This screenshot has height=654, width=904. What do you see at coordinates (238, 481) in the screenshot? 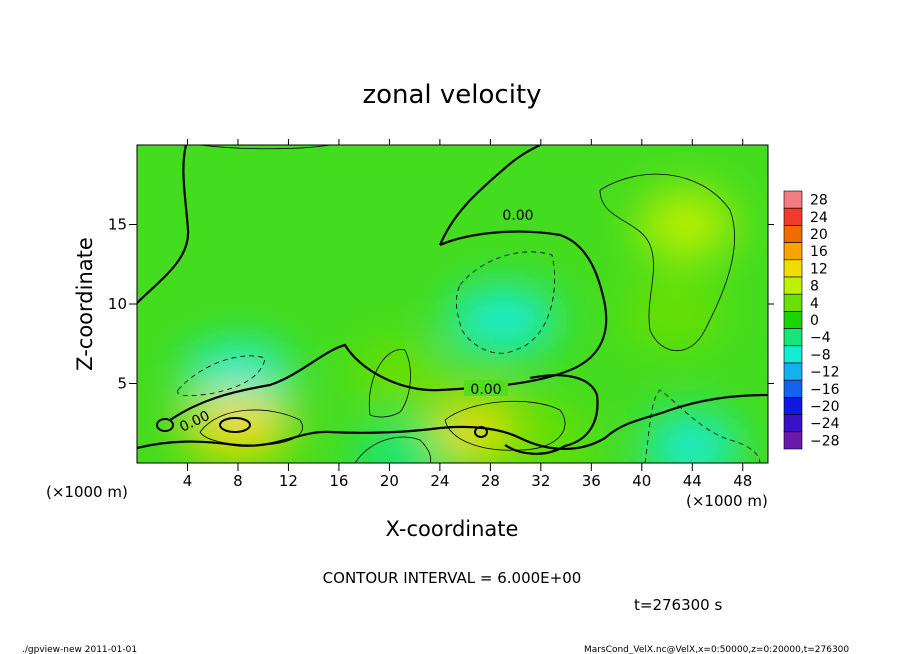
I see `x-tick-label: 8` at bounding box center [238, 481].